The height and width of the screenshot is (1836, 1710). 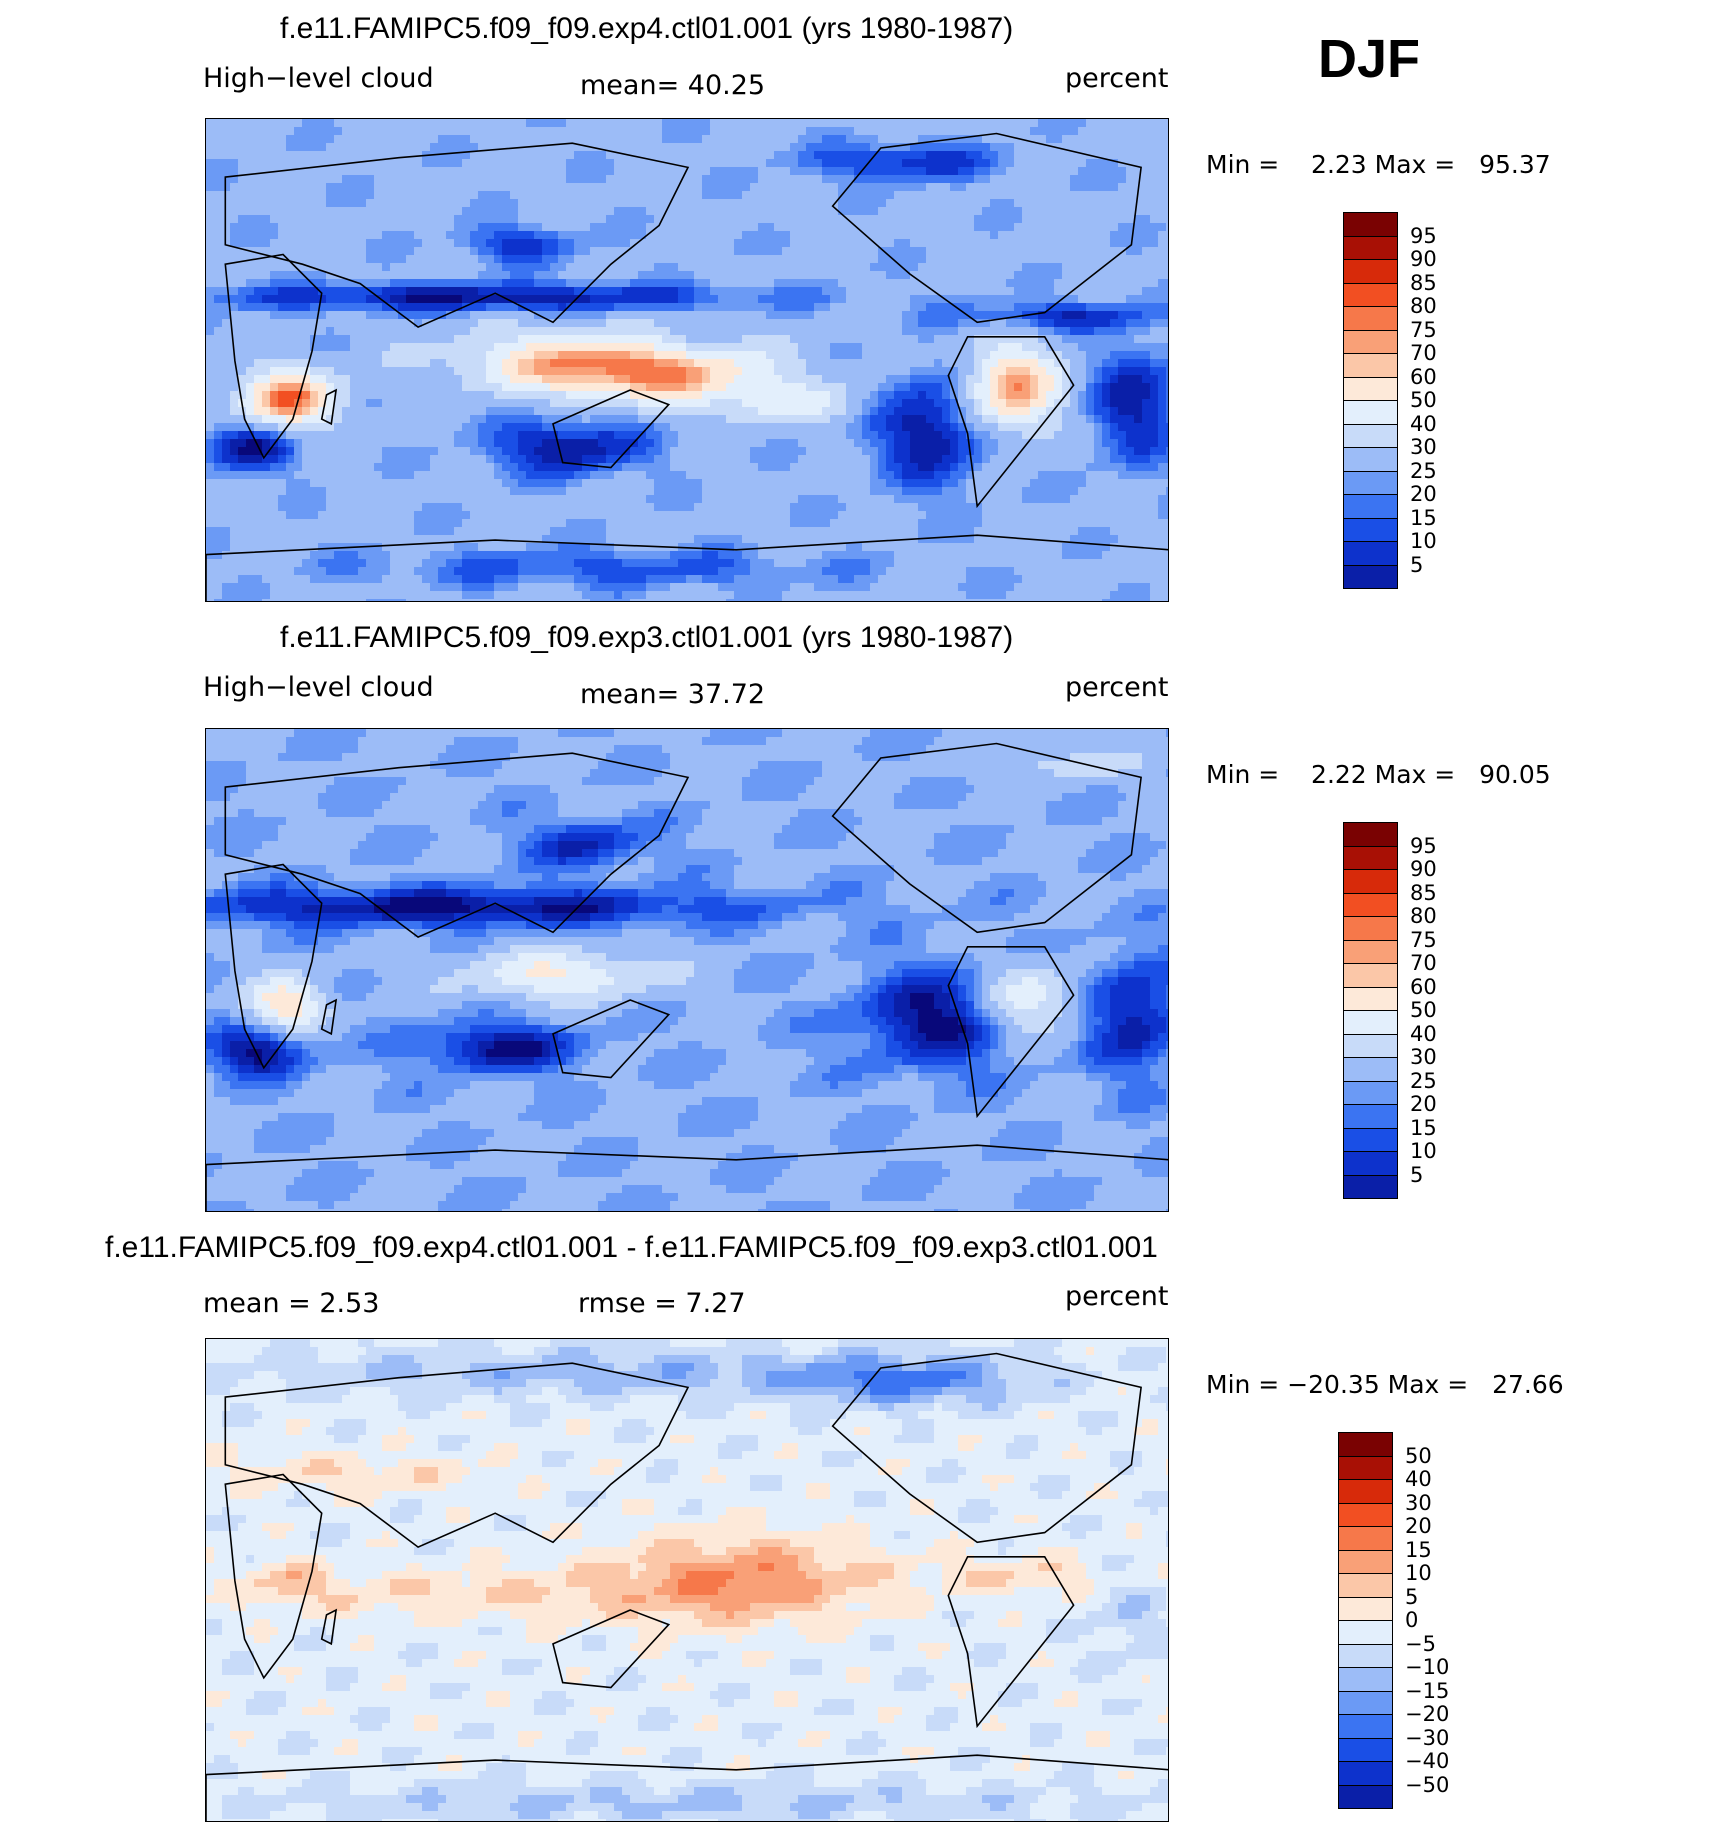 What do you see at coordinates (1116, 78) in the screenshot?
I see `units-label: percent` at bounding box center [1116, 78].